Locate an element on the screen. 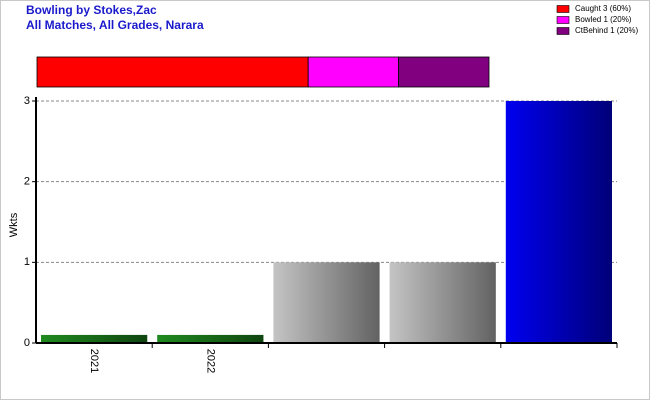  y-tick-label: 2 is located at coordinates (27, 182).